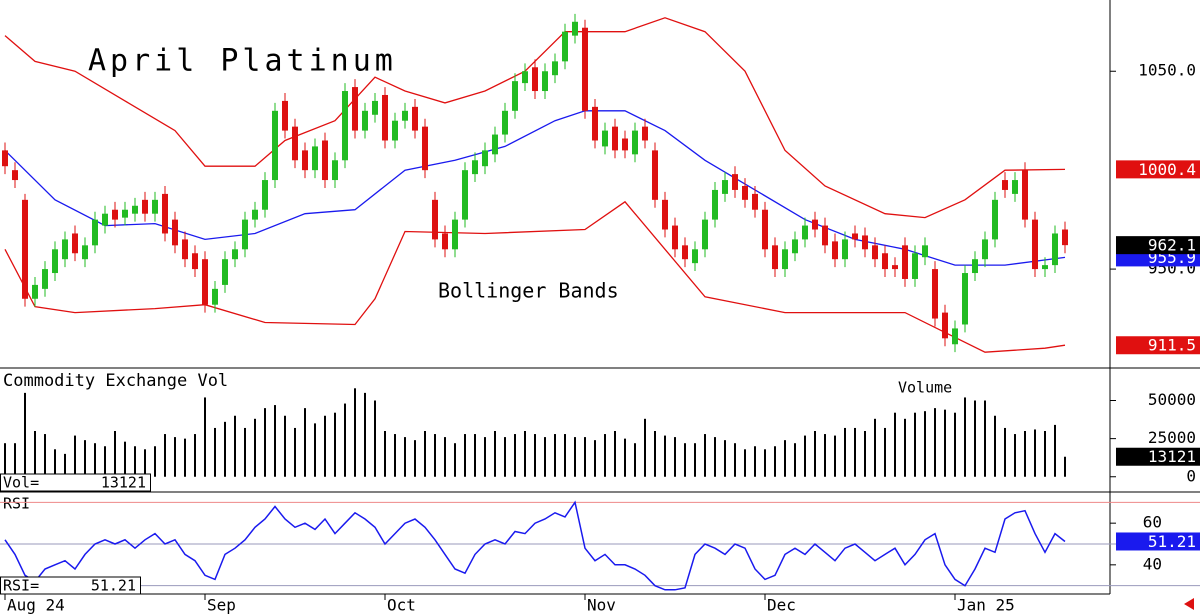  What do you see at coordinates (1172, 456) in the screenshot?
I see `value-box-label: 13121` at bounding box center [1172, 456].